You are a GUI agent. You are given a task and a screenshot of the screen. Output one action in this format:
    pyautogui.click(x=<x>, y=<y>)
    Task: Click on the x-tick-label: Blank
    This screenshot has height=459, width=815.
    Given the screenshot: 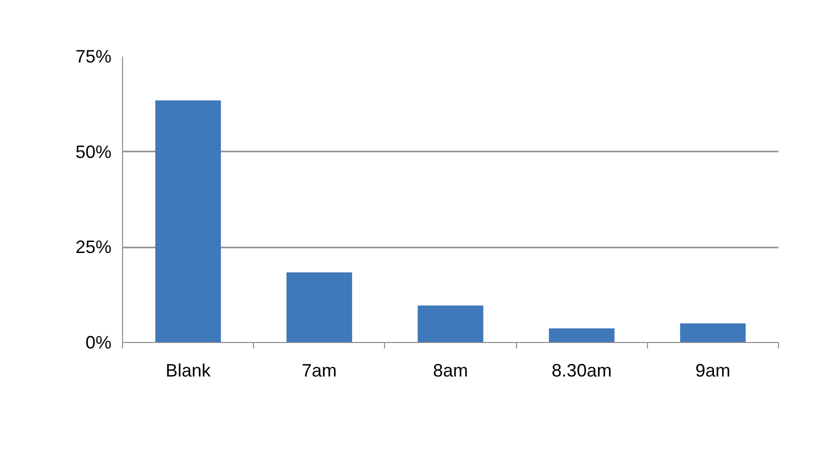 What is the action you would take?
    pyautogui.click(x=189, y=370)
    